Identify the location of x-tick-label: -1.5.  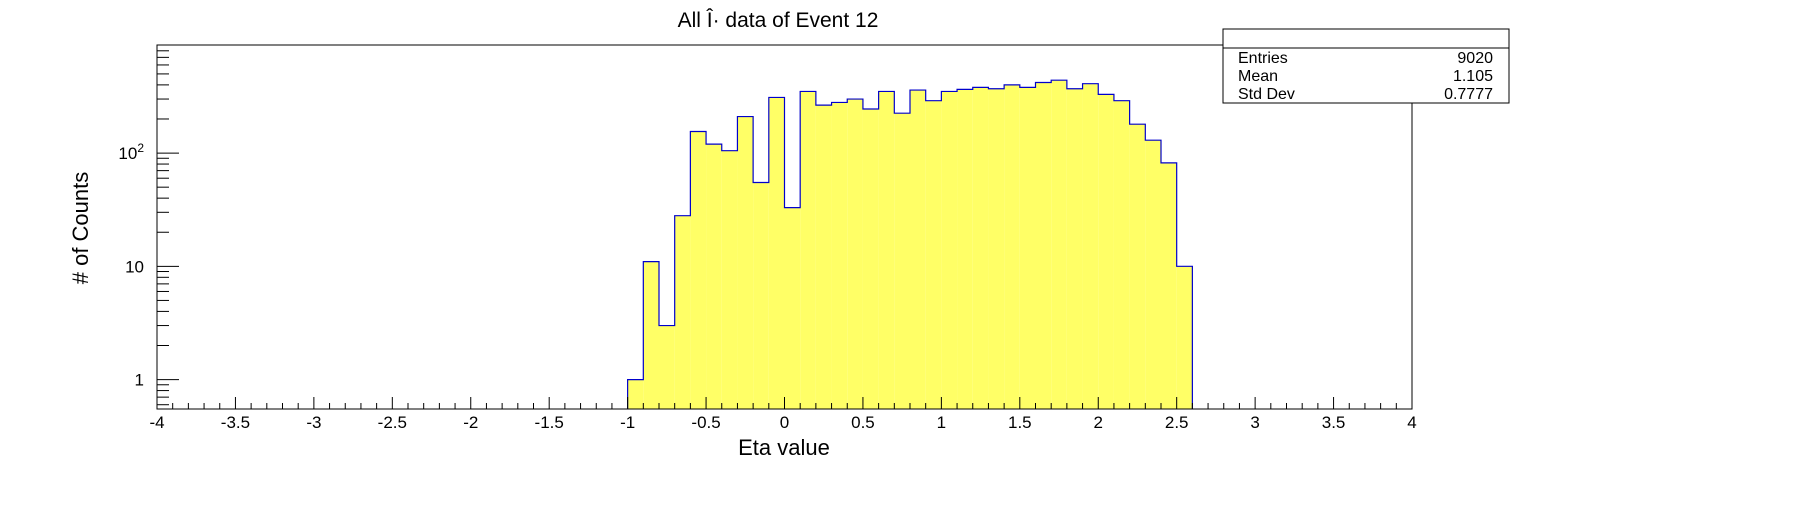
(549, 422).